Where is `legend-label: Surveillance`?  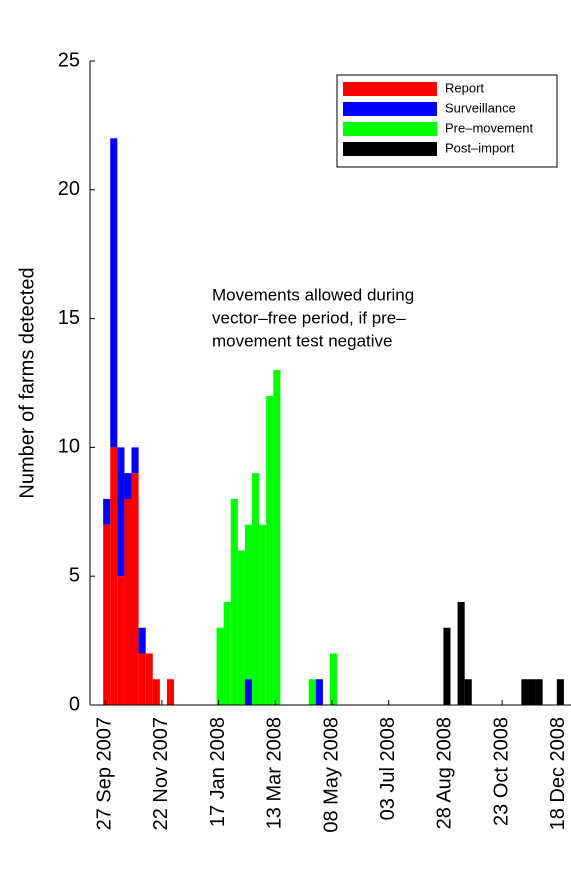
legend-label: Surveillance is located at coordinates (480, 107).